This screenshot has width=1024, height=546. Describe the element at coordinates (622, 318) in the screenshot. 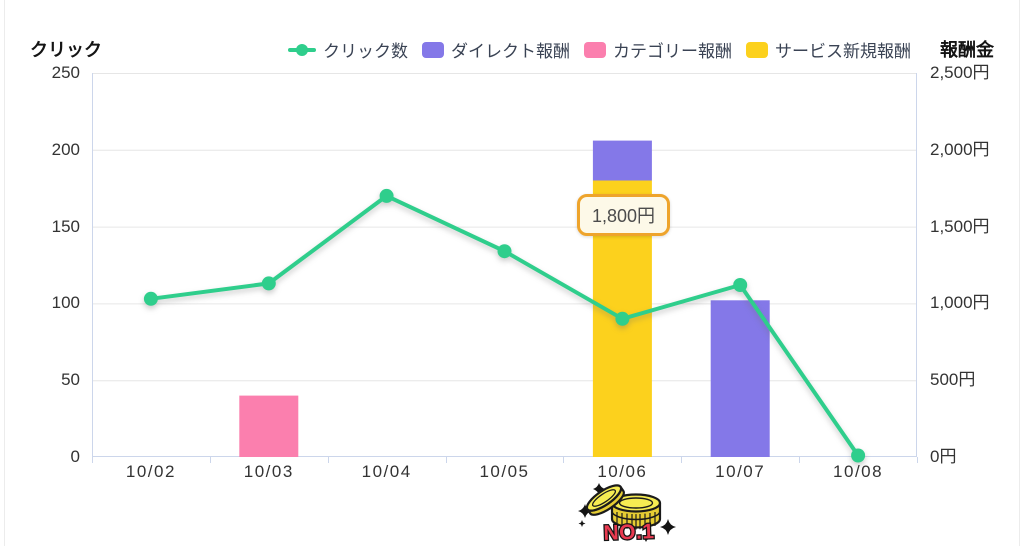

I see `click-count-point-10/06` at that location.